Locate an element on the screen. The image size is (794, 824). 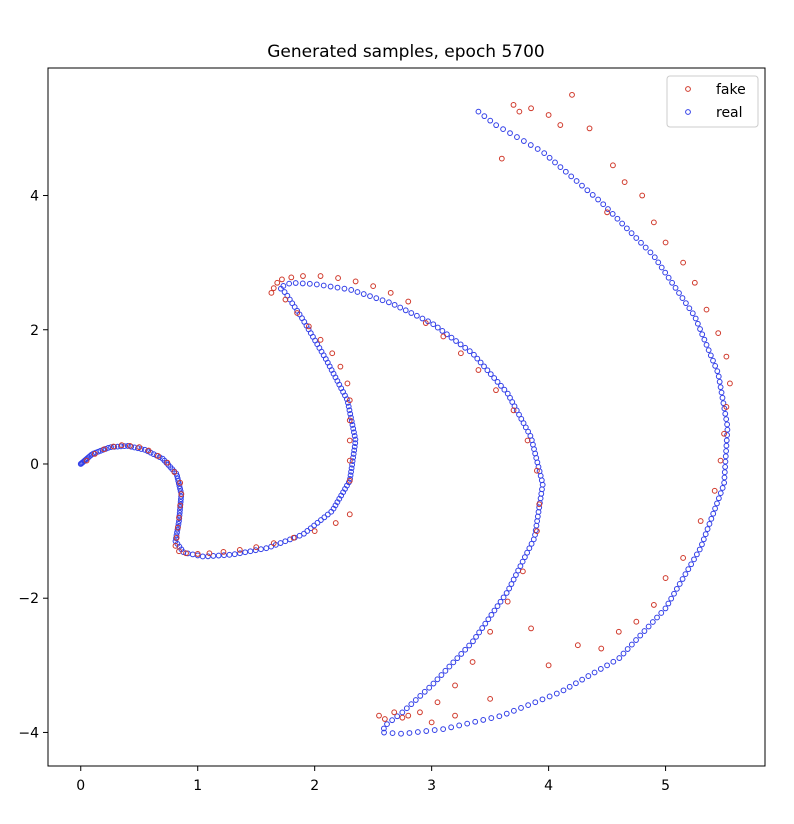
x-tick-label: 5 is located at coordinates (665, 786).